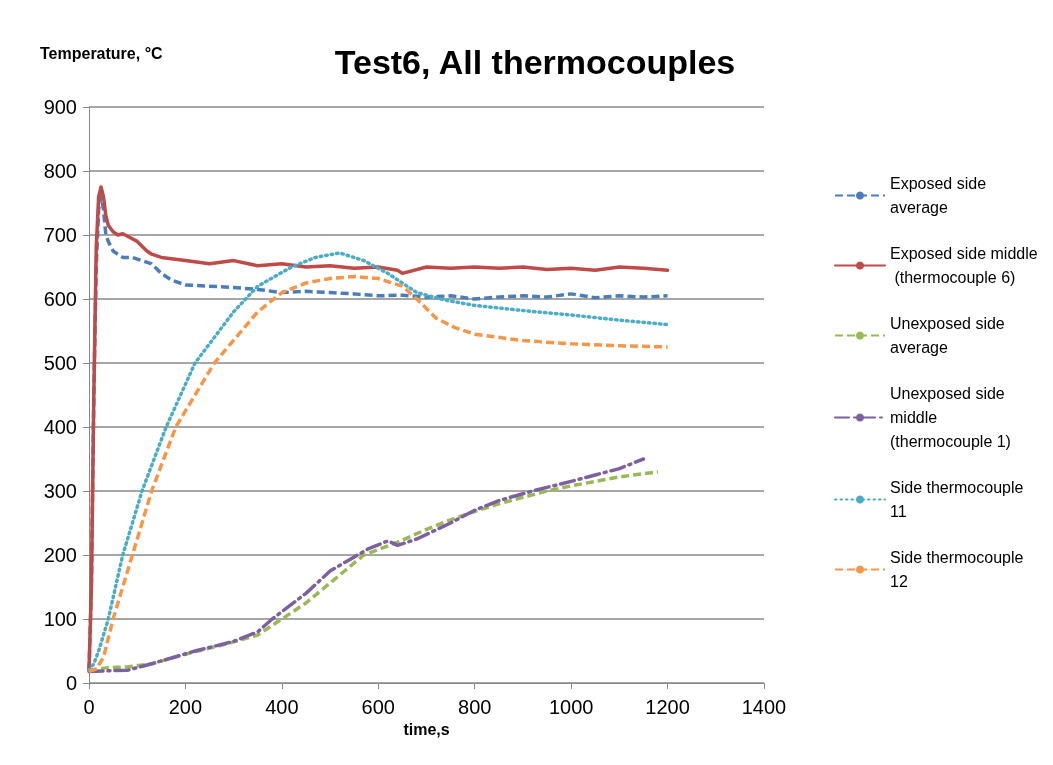  I want to click on x-tick-label: 600, so click(378, 707).